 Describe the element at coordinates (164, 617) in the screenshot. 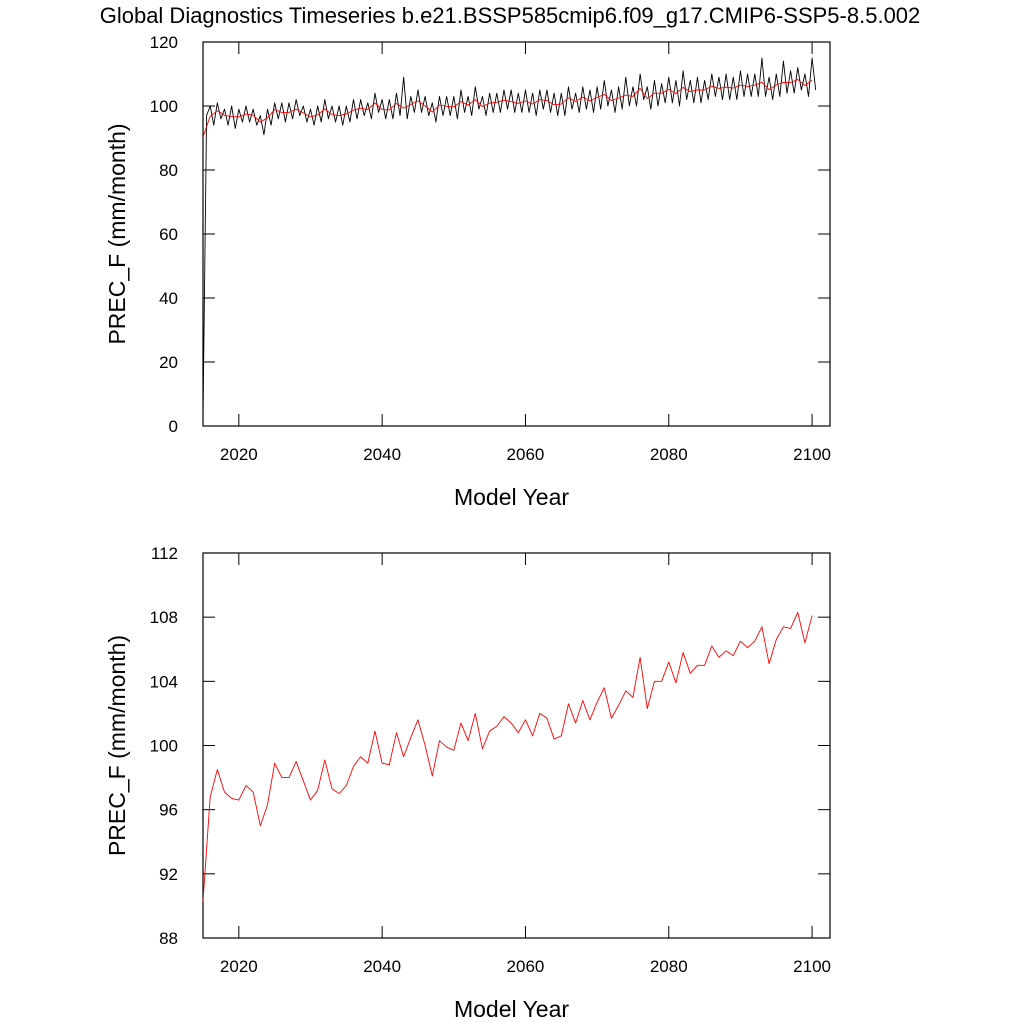

I see `y-tick-label: 108` at that location.